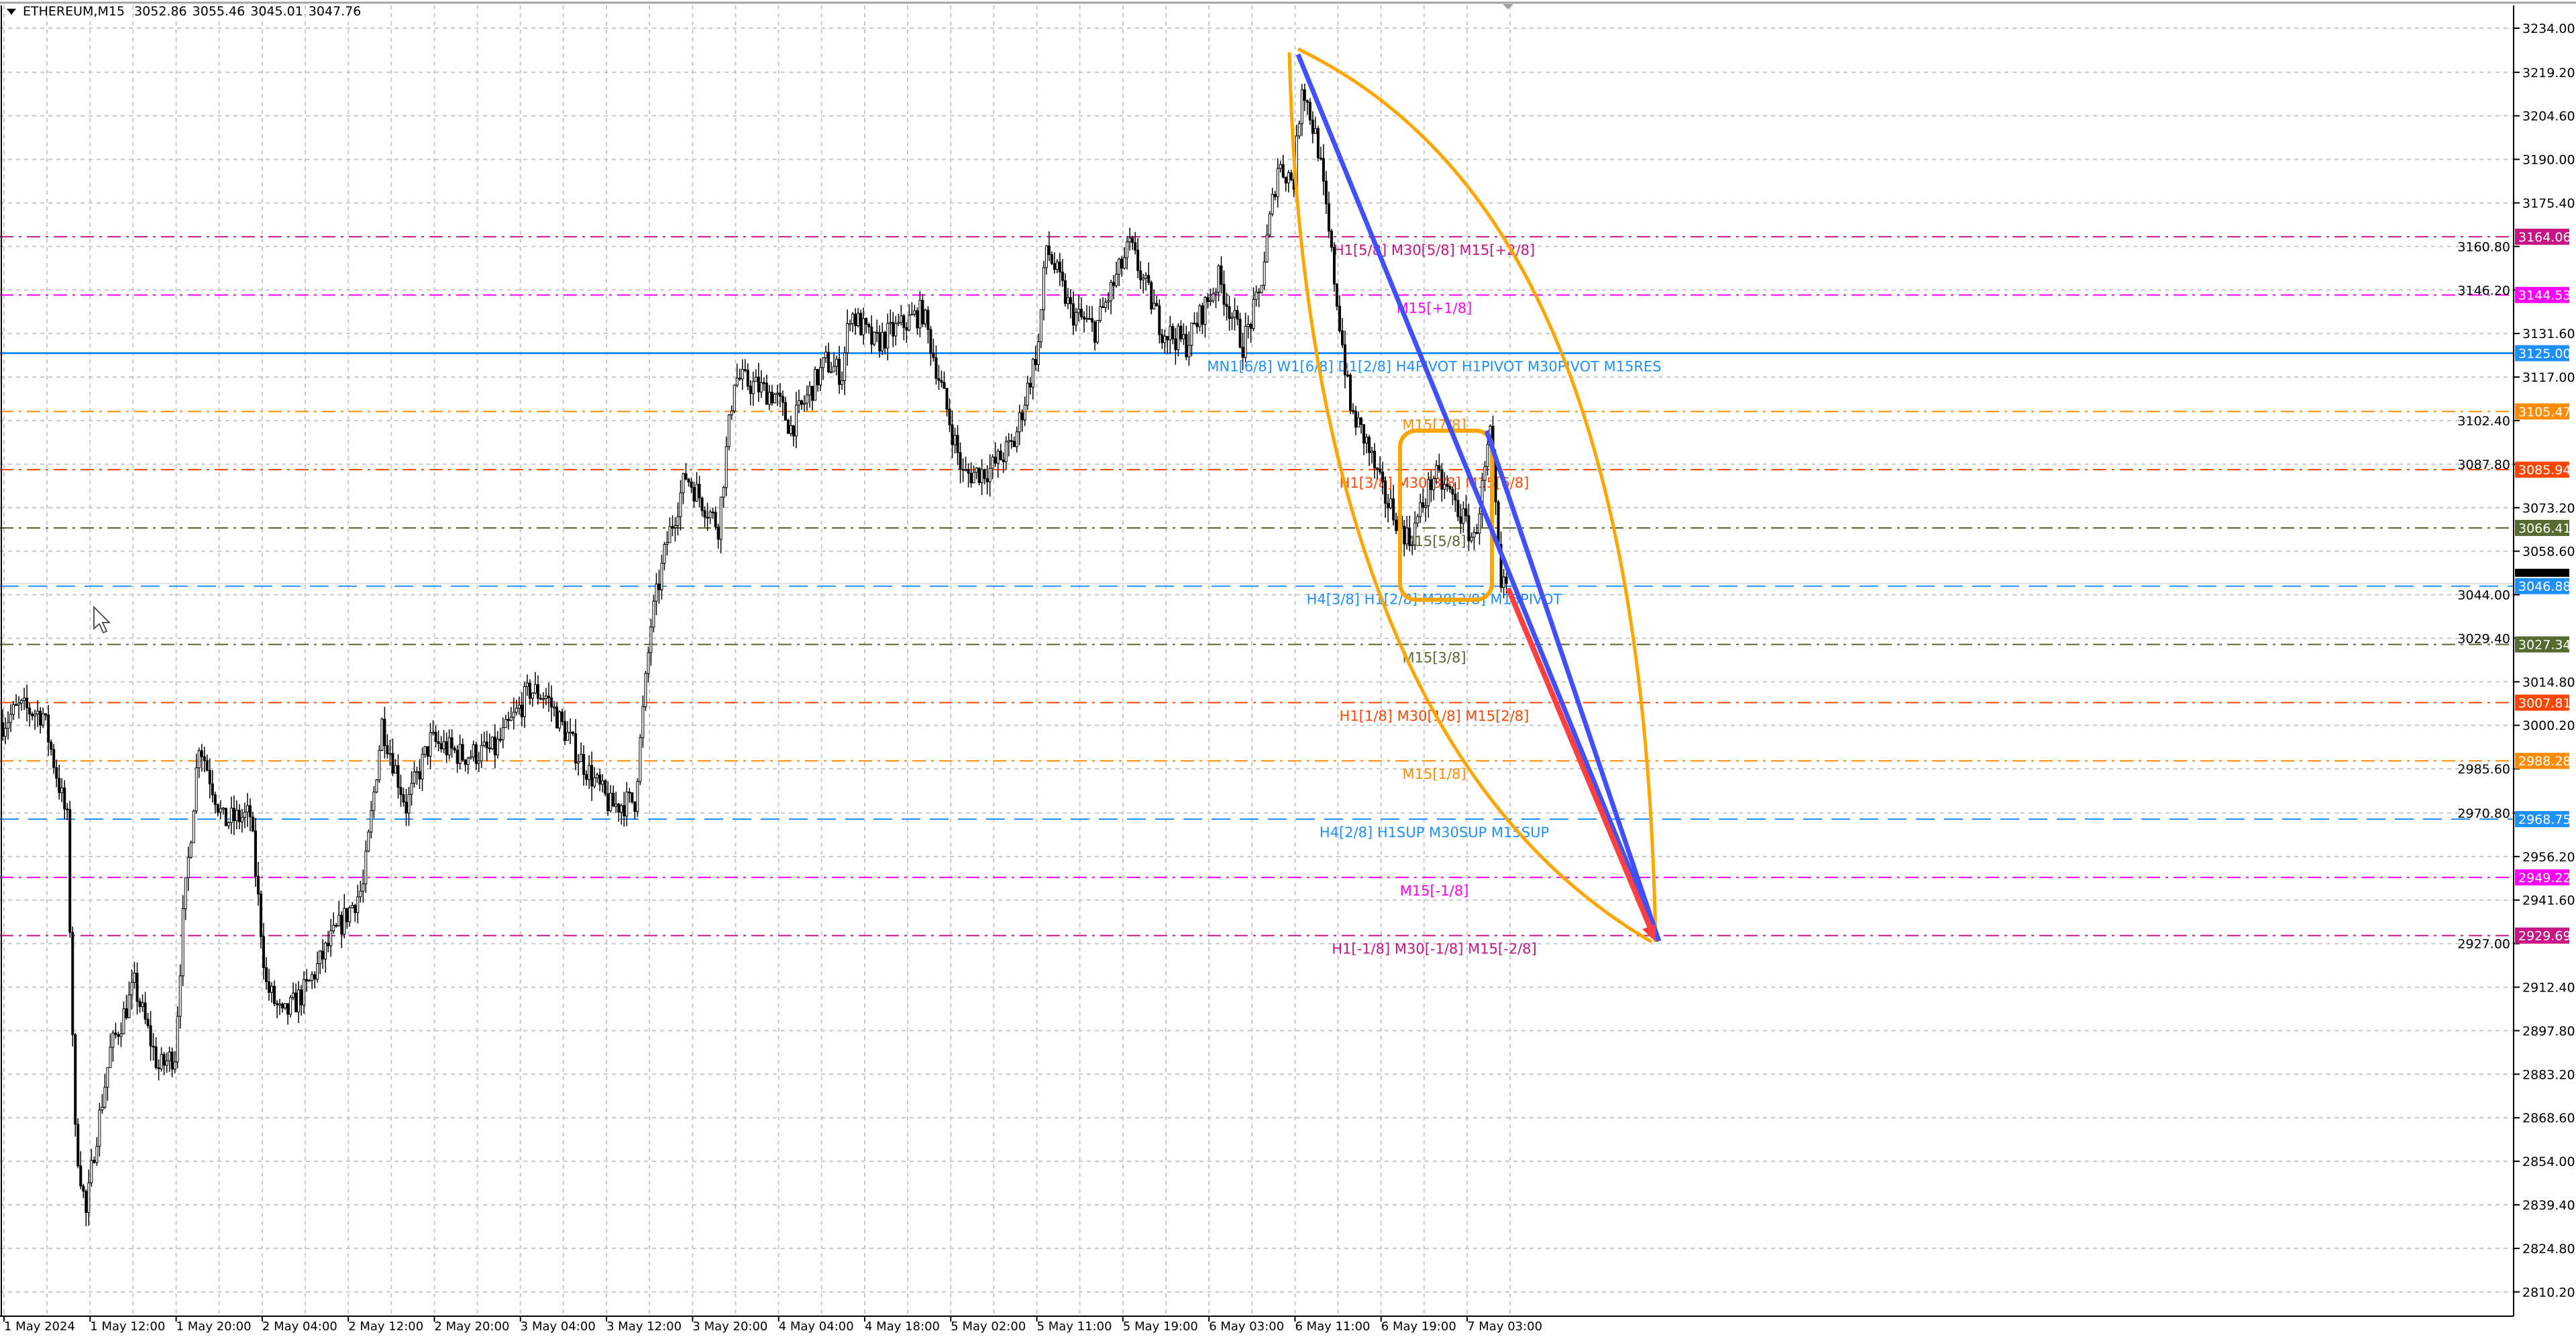  What do you see at coordinates (1508, 6) in the screenshot?
I see `chart-shift-marker-icon` at bounding box center [1508, 6].